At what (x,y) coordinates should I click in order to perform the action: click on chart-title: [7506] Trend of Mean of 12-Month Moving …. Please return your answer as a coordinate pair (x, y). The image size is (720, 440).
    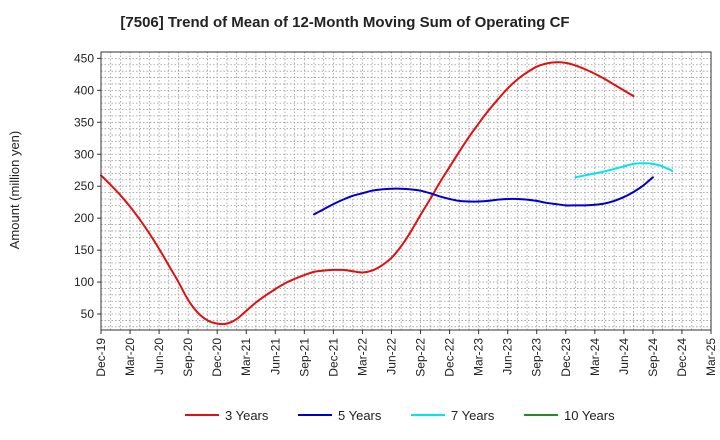
    Looking at the image, I should click on (344, 22).